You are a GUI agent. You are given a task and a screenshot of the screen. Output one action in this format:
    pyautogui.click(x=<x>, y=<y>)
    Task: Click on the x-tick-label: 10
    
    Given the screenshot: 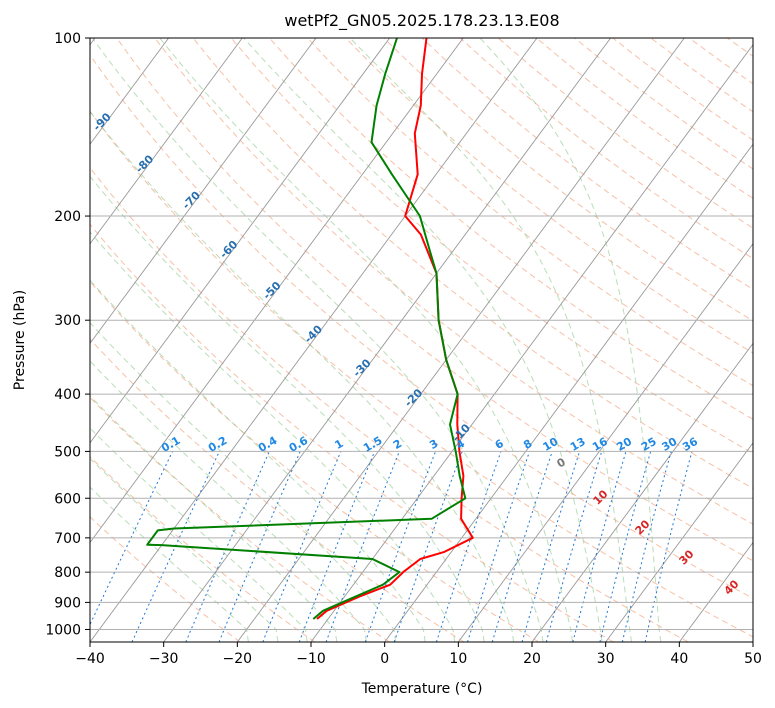 What is the action you would take?
    pyautogui.click(x=458, y=659)
    